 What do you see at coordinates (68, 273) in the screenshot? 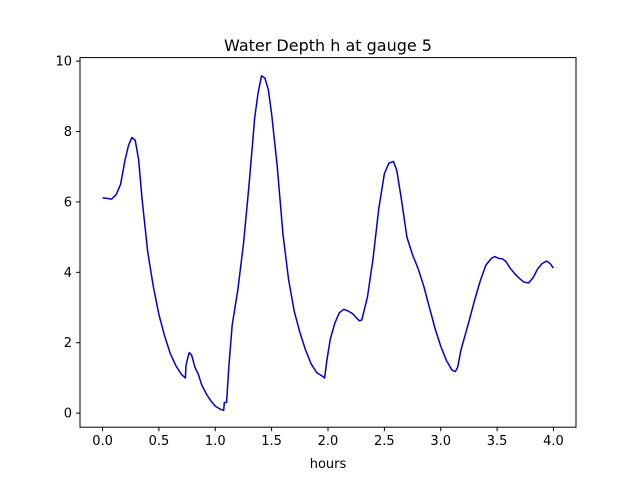
I see `y-tick-label: 4` at bounding box center [68, 273].